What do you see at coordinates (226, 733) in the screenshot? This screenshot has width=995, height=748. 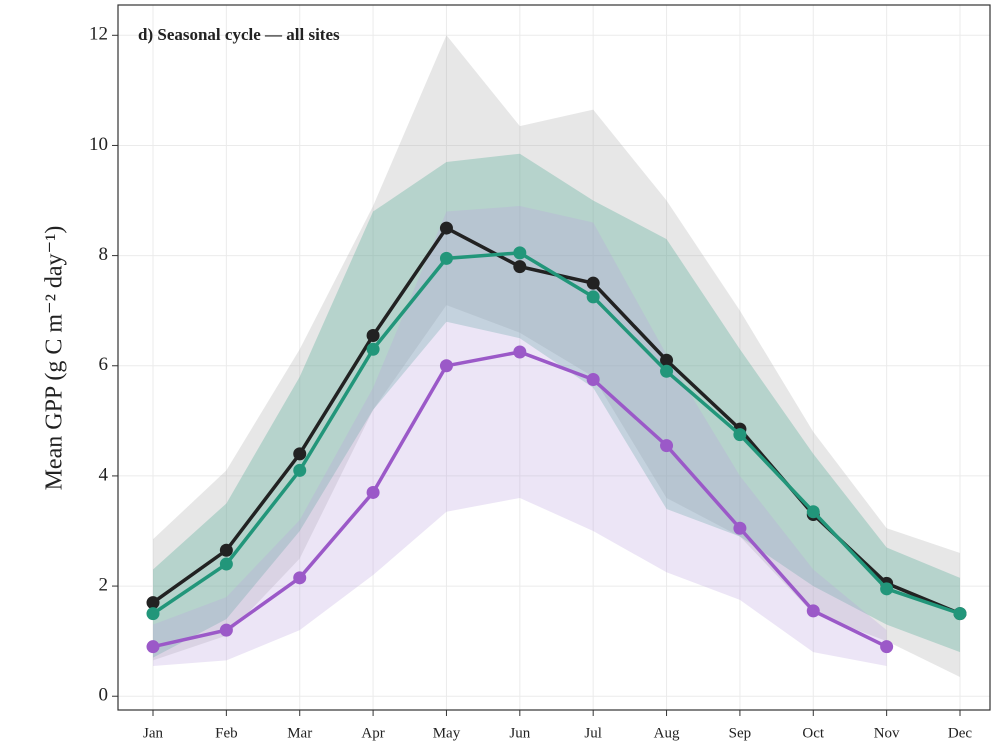 I see `x-tick-label: Feb` at bounding box center [226, 733].